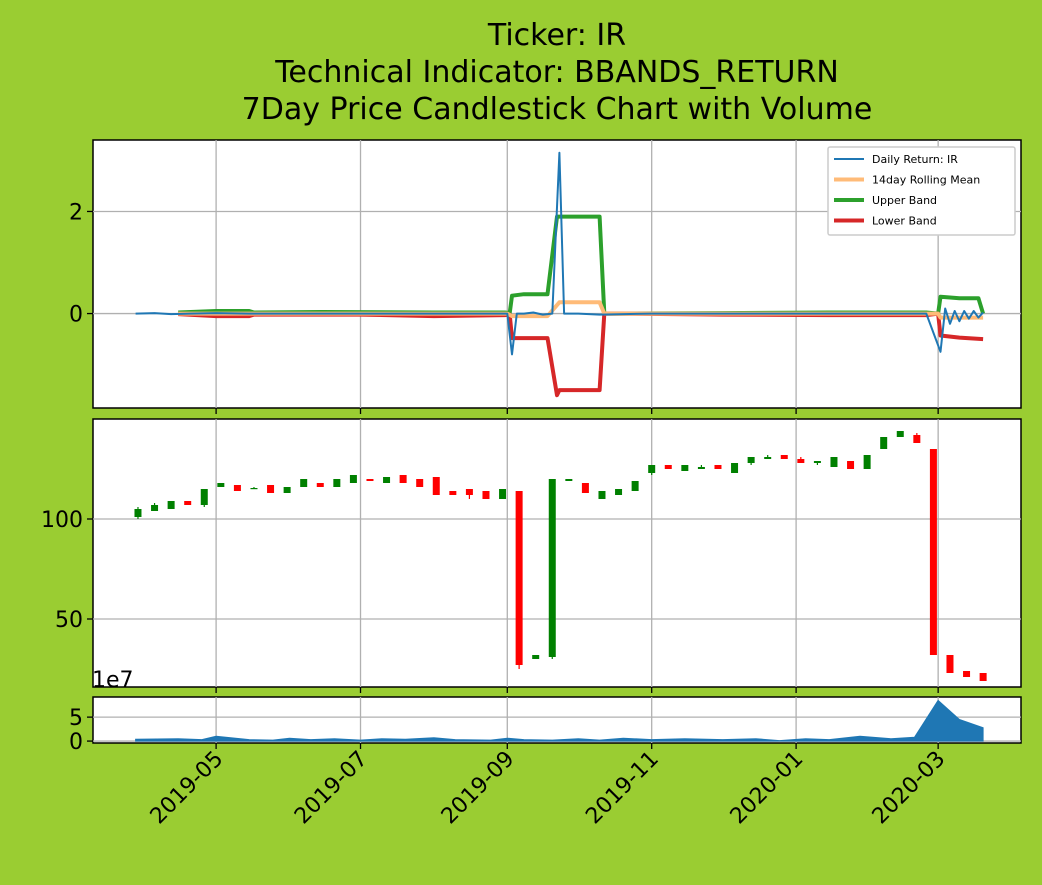 The width and height of the screenshot is (1042, 885). I want to click on title-line-3: 7Day Price Candlestick Chart with Volume, so click(557, 109).